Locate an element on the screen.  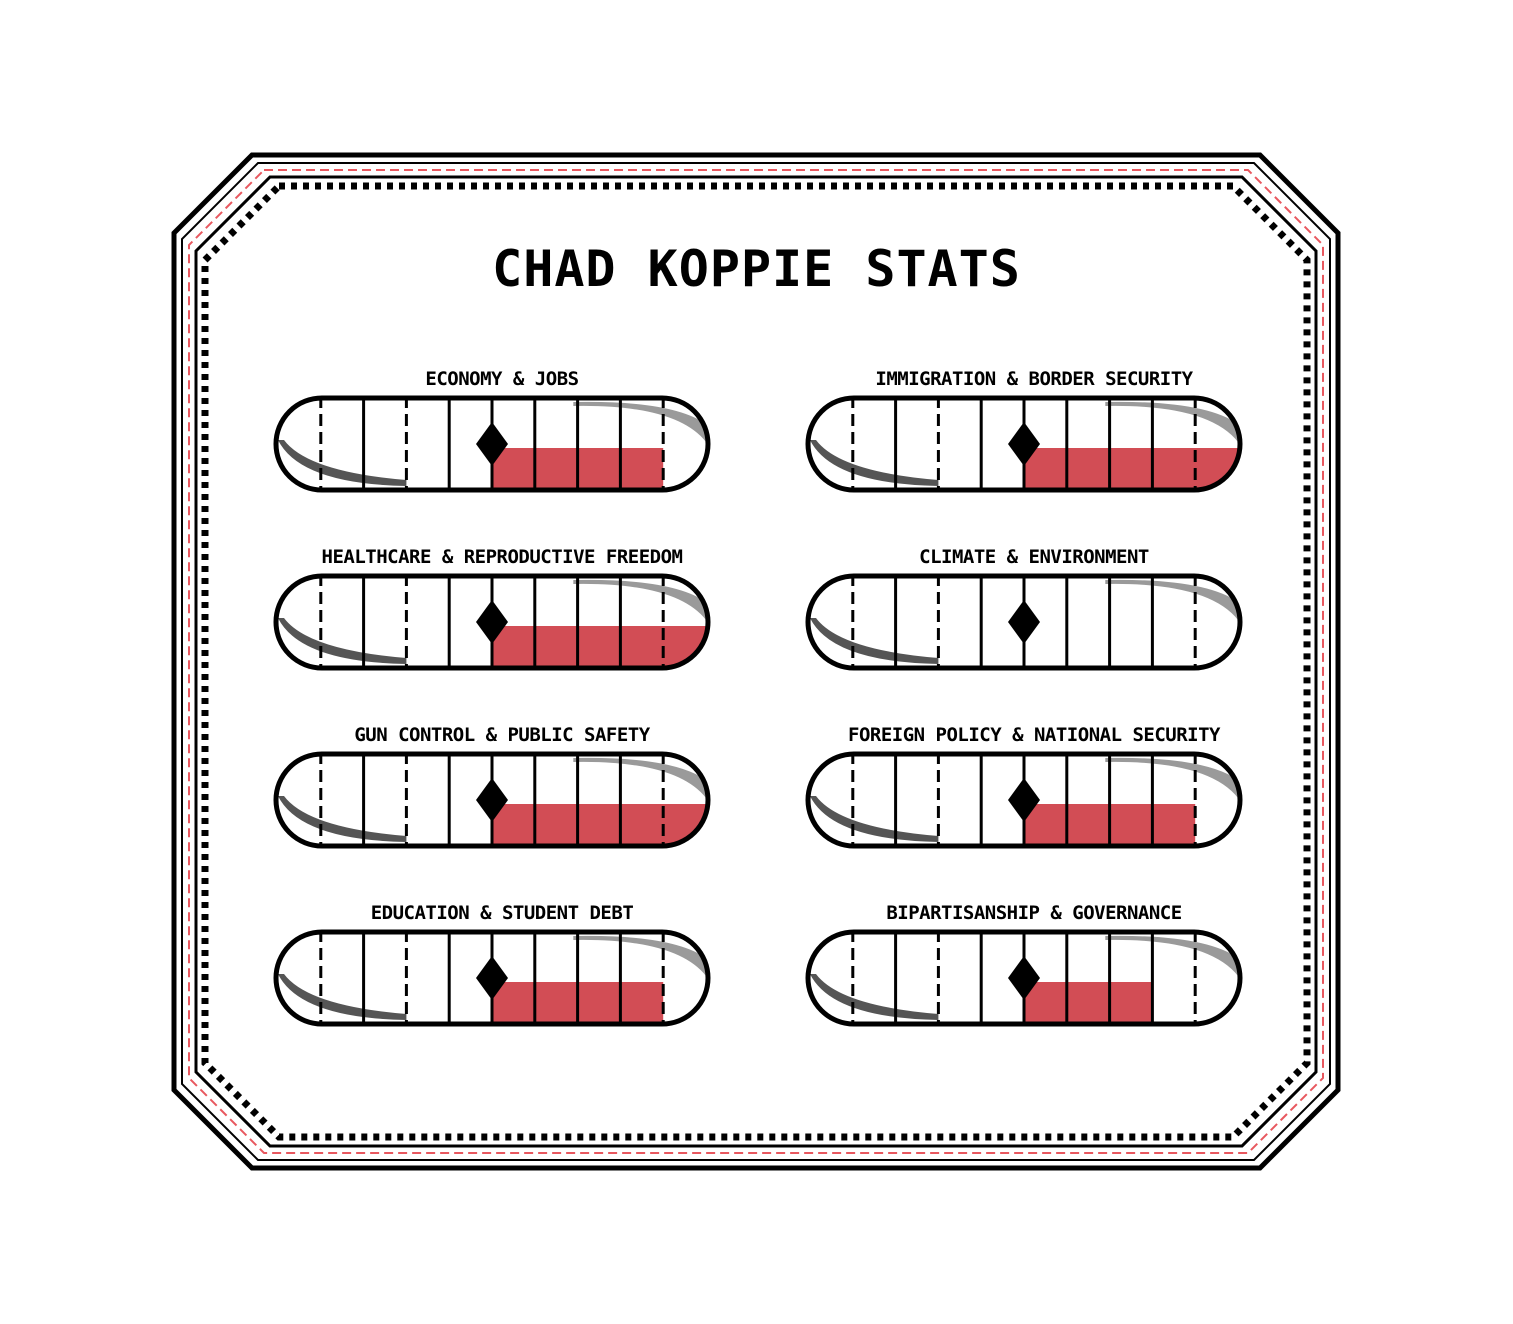
stat-label: CLIMATE & ENVIRONMENT is located at coordinates (1034, 557).